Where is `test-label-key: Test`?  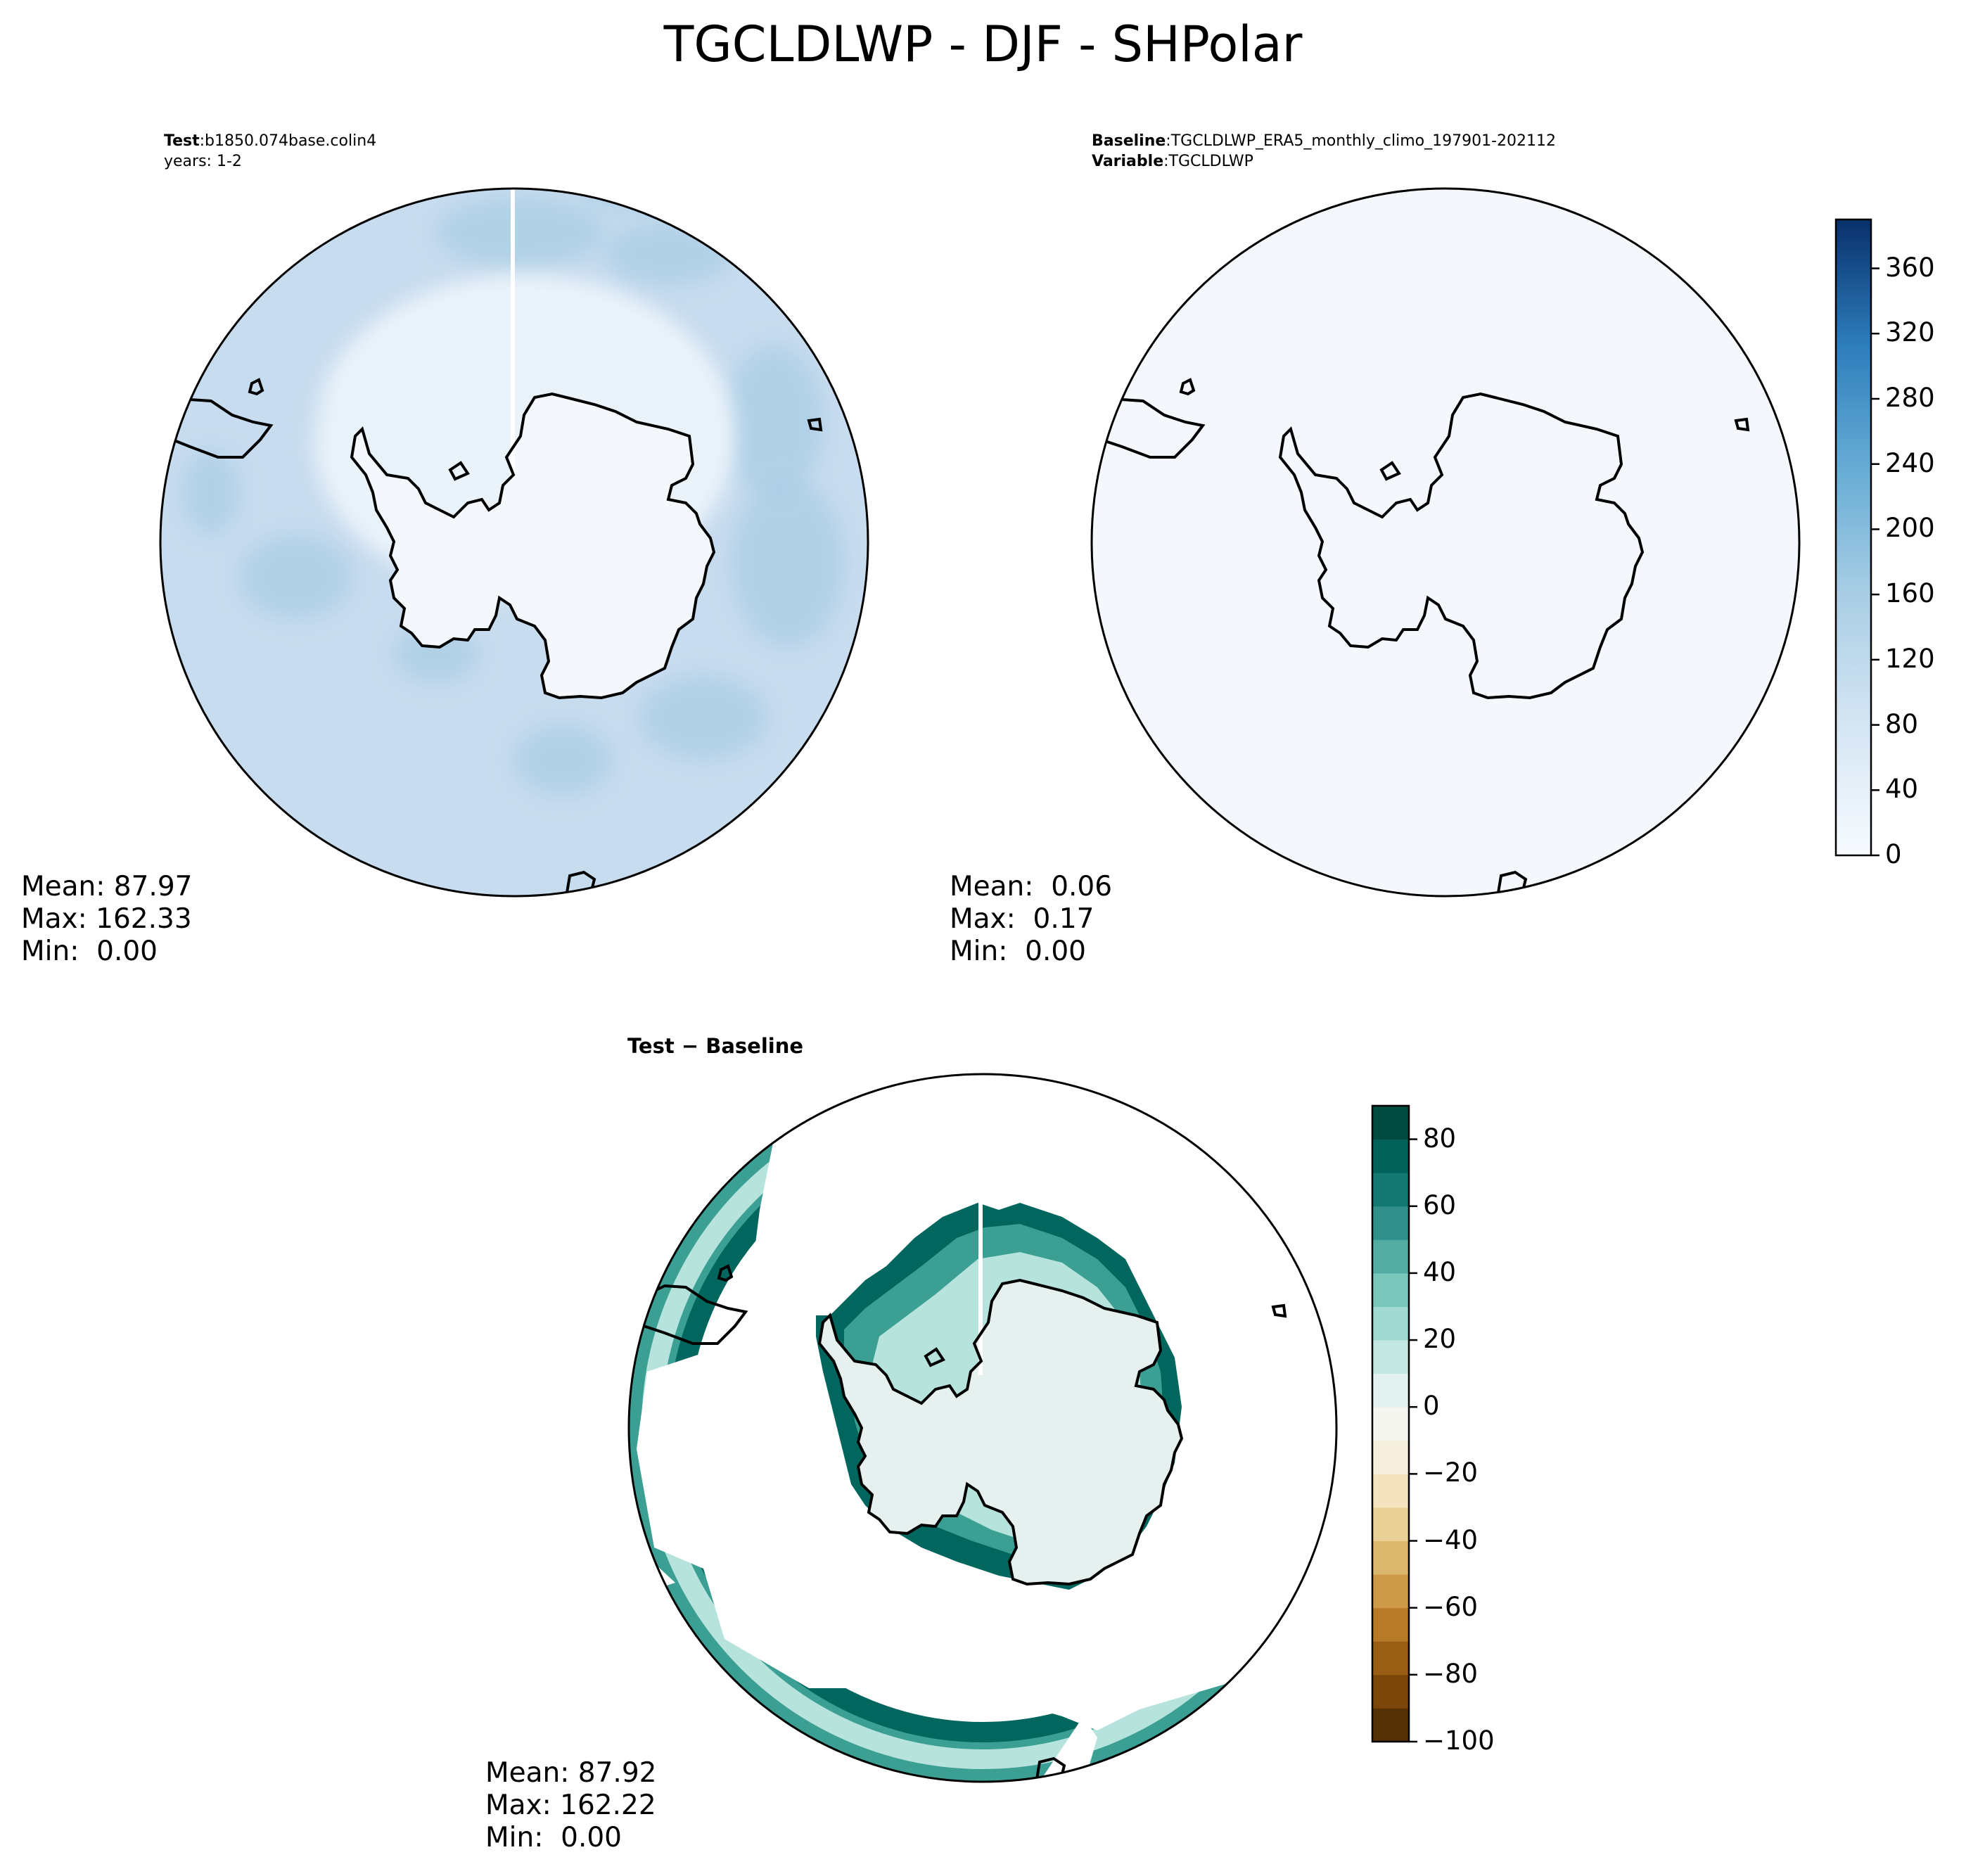 test-label-key: Test is located at coordinates (182, 141).